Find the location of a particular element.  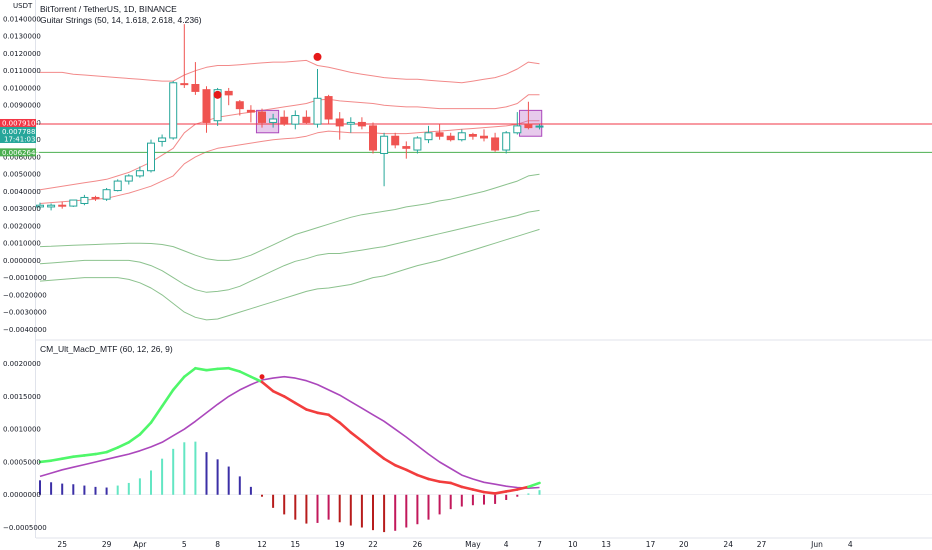

lower-band-inner is located at coordinates (289, 217).